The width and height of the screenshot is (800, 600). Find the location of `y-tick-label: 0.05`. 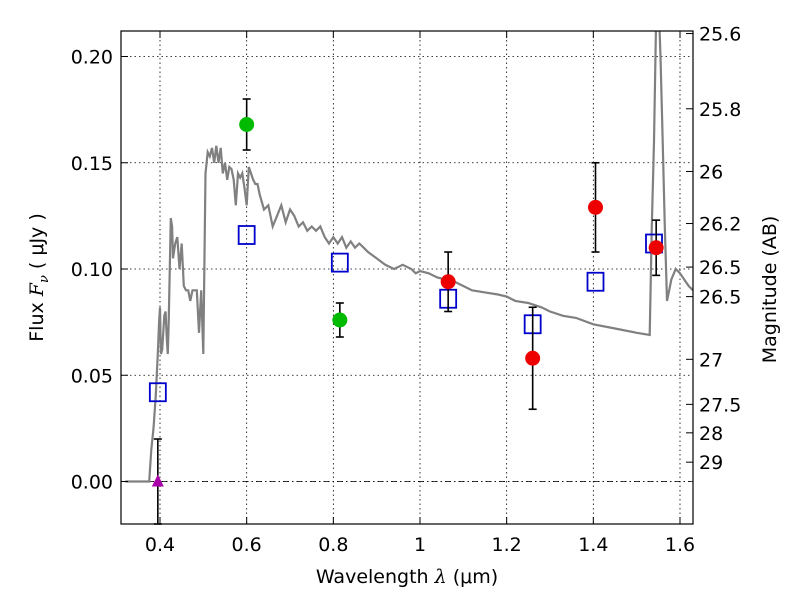

y-tick-label: 0.05 is located at coordinates (92, 376).